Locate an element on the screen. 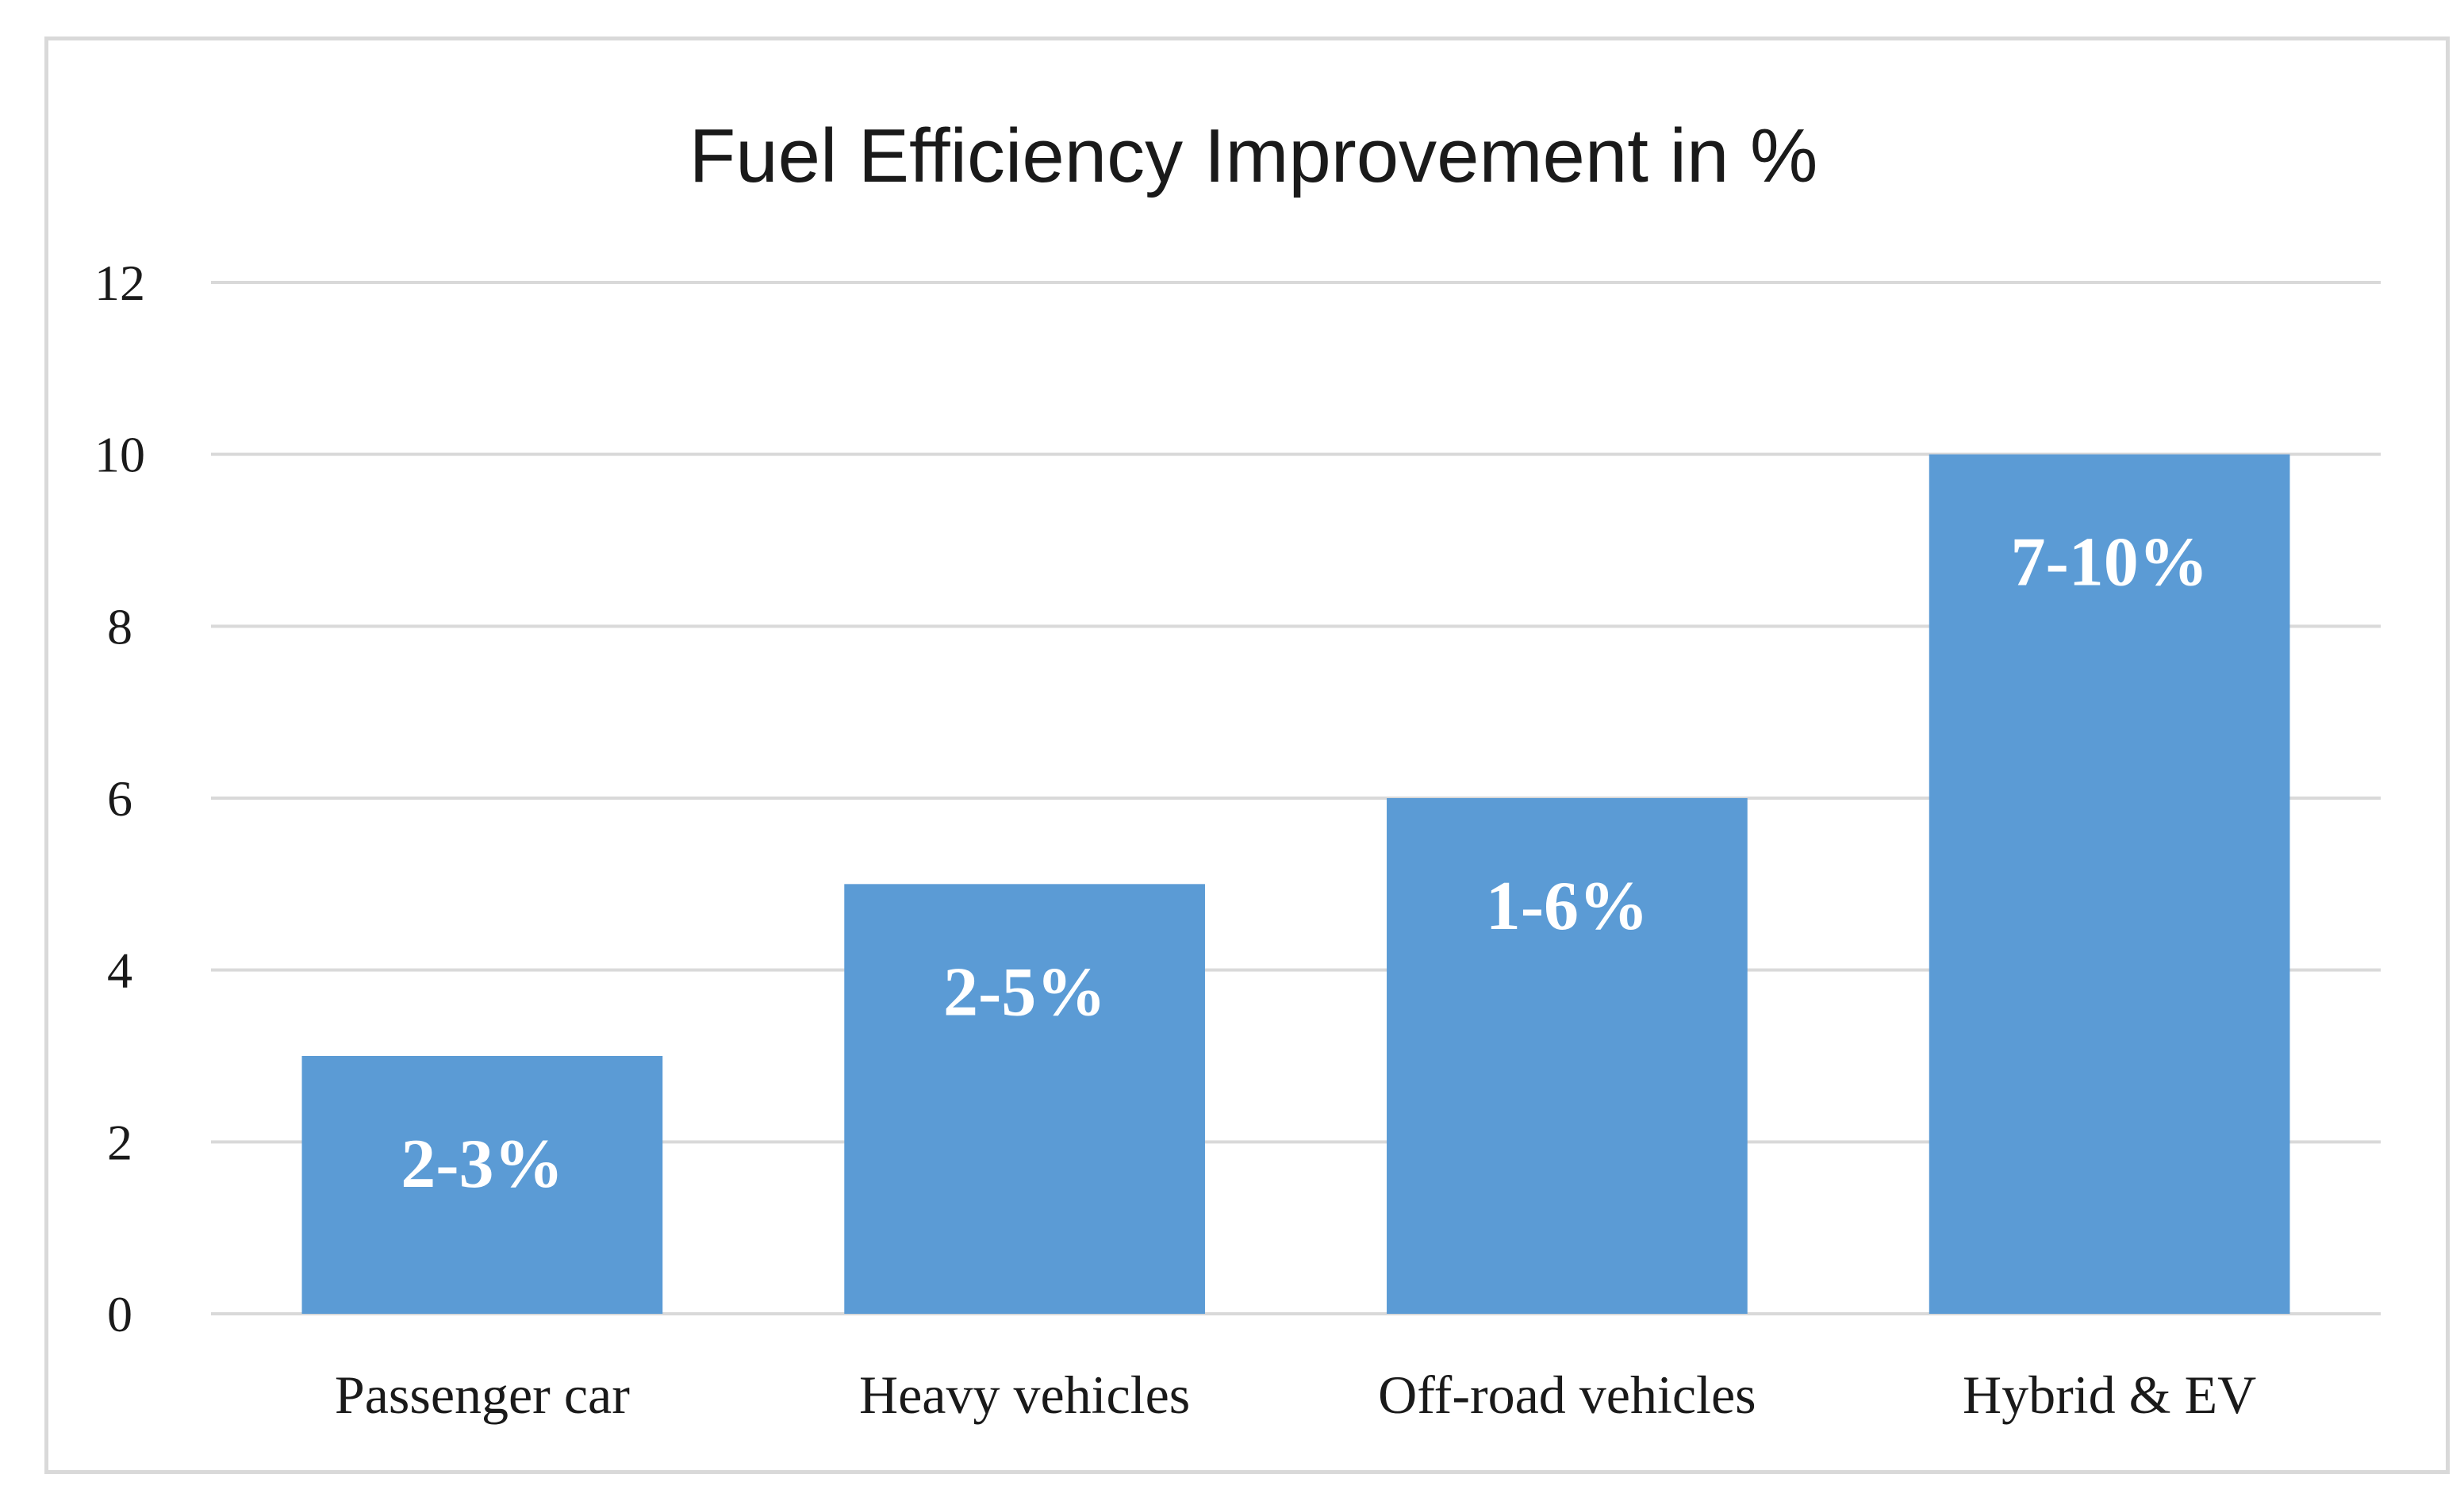 The height and width of the screenshot is (1505, 2464). bar-data-label: 7-10% is located at coordinates (2109, 563).